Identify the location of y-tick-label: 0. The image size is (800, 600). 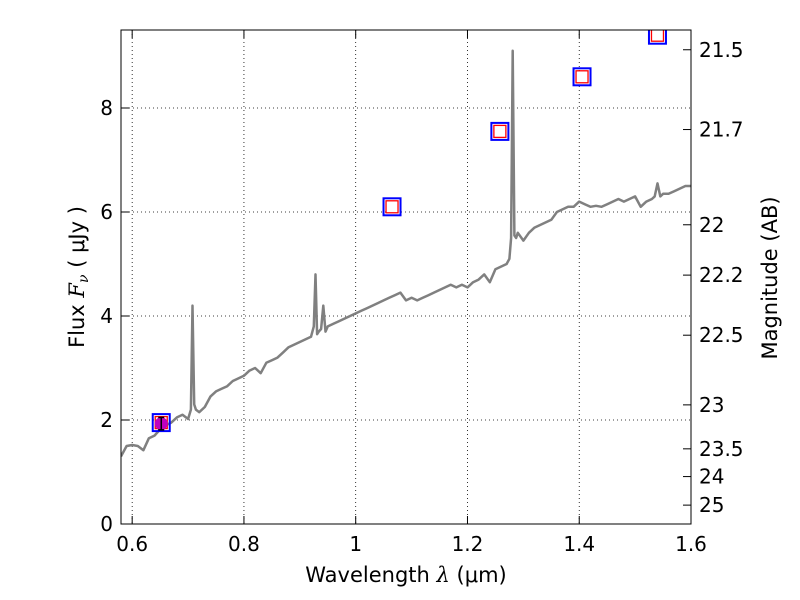
(106, 524).